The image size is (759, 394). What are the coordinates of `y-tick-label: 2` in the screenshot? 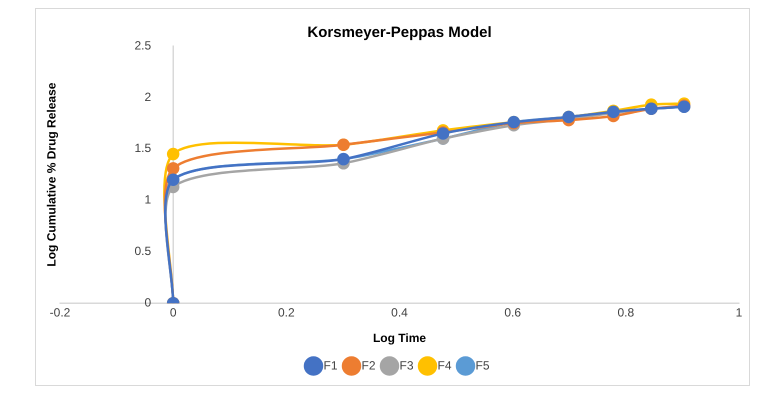 It's located at (148, 97).